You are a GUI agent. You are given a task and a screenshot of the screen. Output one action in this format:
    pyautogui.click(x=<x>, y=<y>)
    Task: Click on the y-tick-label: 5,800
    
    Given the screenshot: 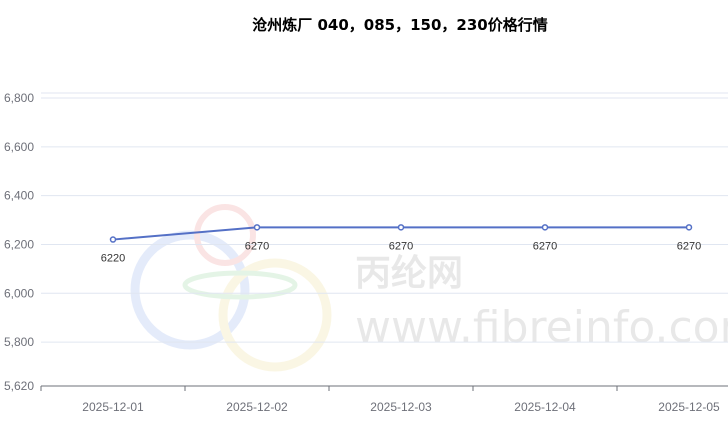 What is the action you would take?
    pyautogui.click(x=19, y=342)
    